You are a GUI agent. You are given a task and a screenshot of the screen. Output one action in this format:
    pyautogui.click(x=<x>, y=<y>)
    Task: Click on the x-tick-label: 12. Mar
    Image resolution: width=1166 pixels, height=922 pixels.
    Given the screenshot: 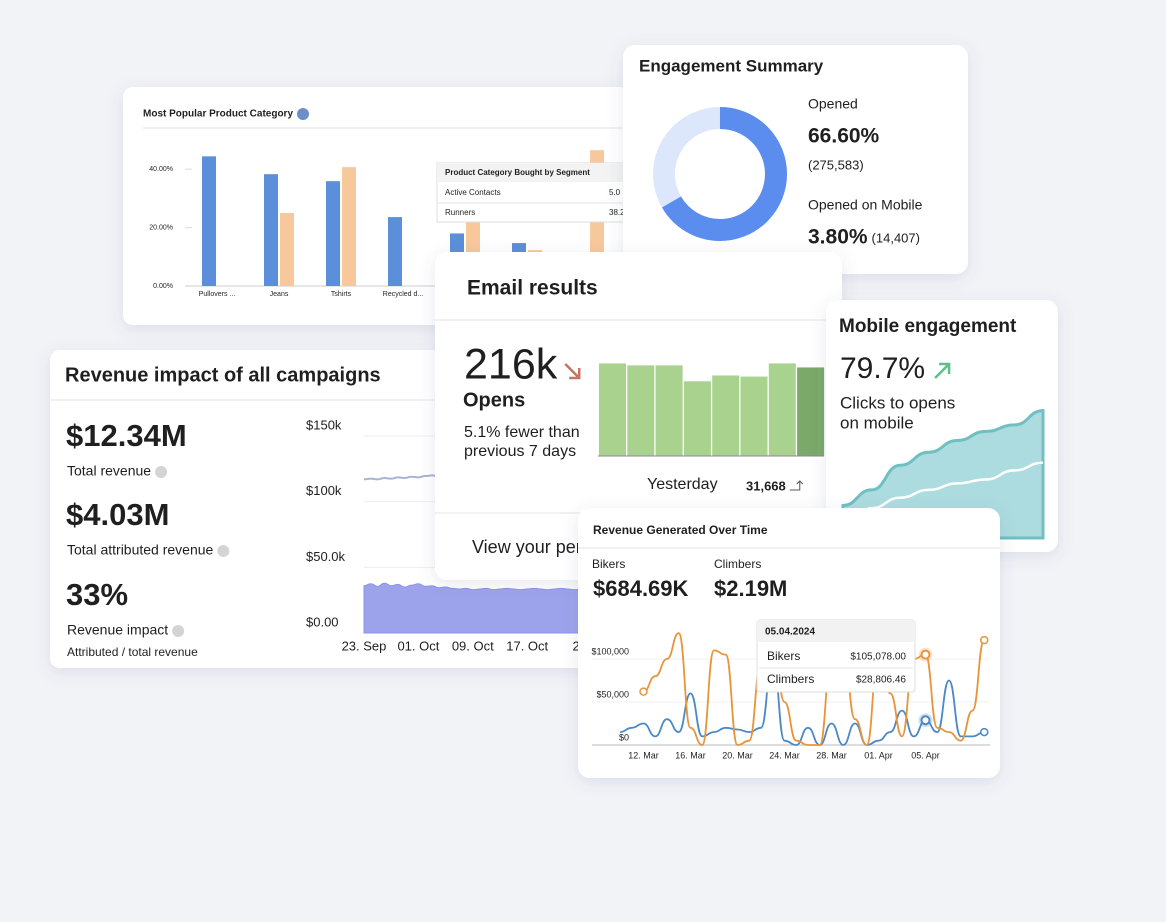 What is the action you would take?
    pyautogui.click(x=643, y=755)
    